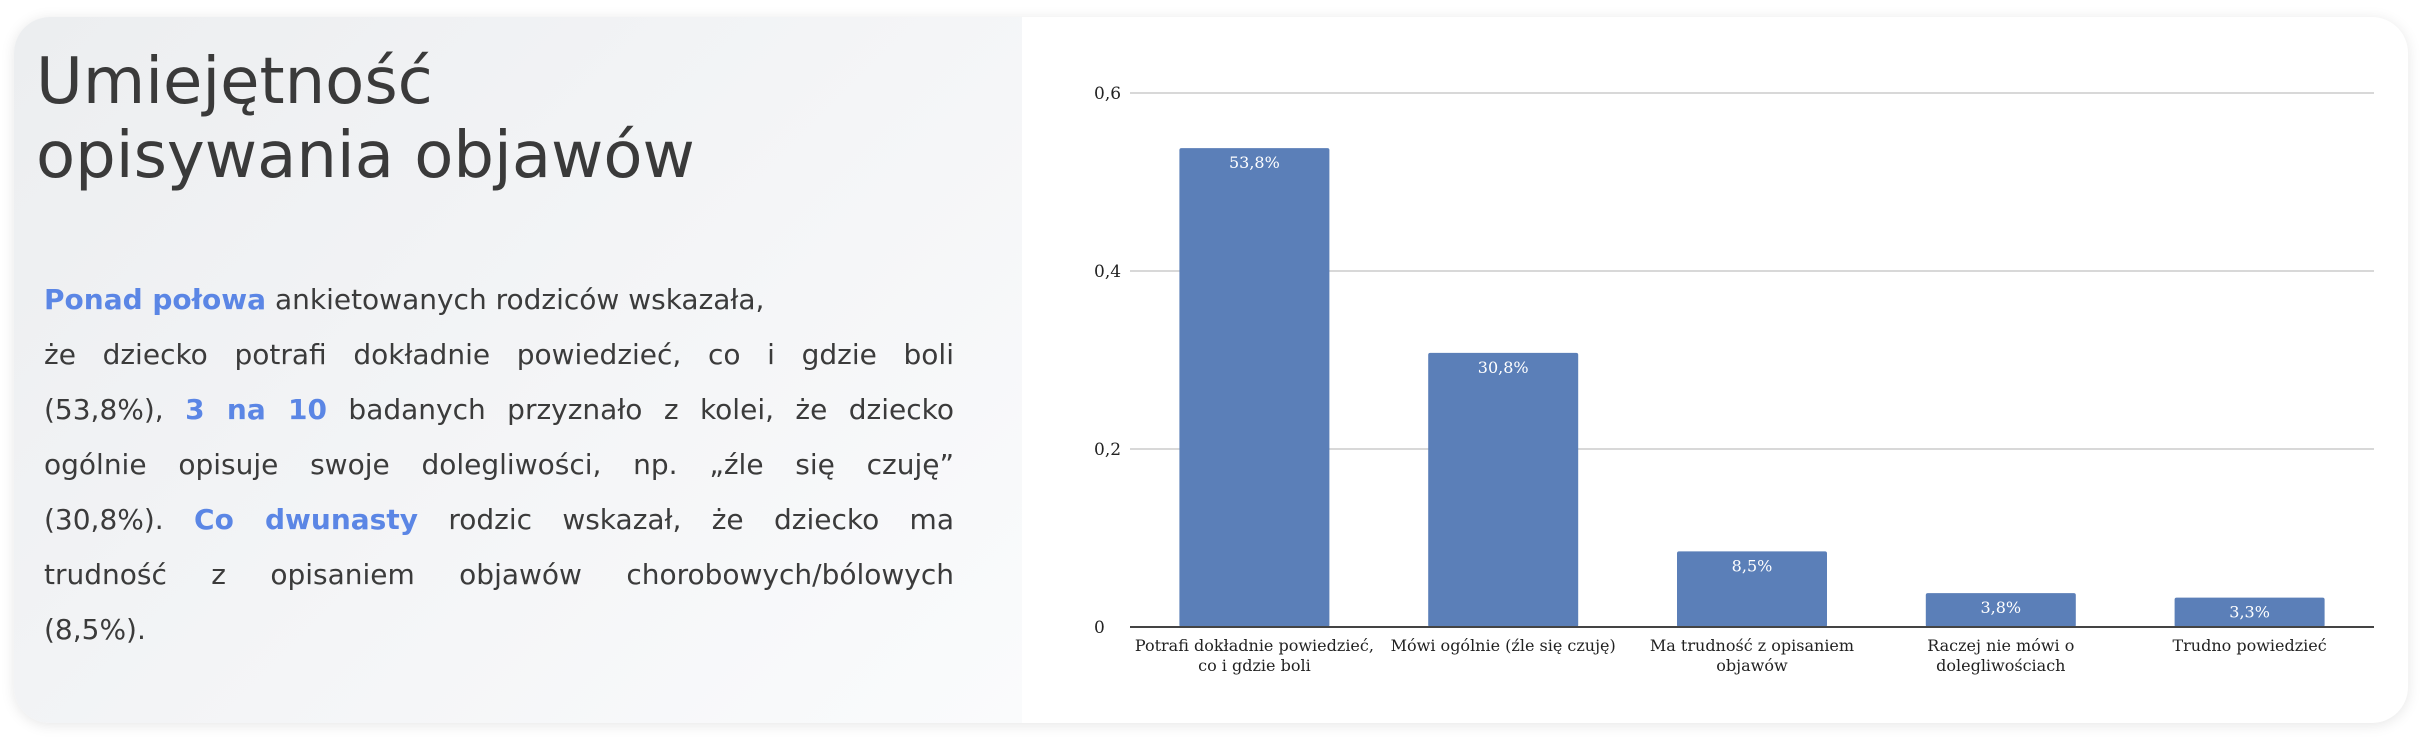 The height and width of the screenshot is (752, 2422). What do you see at coordinates (1503, 367) in the screenshot?
I see `data-label: 30,8%` at bounding box center [1503, 367].